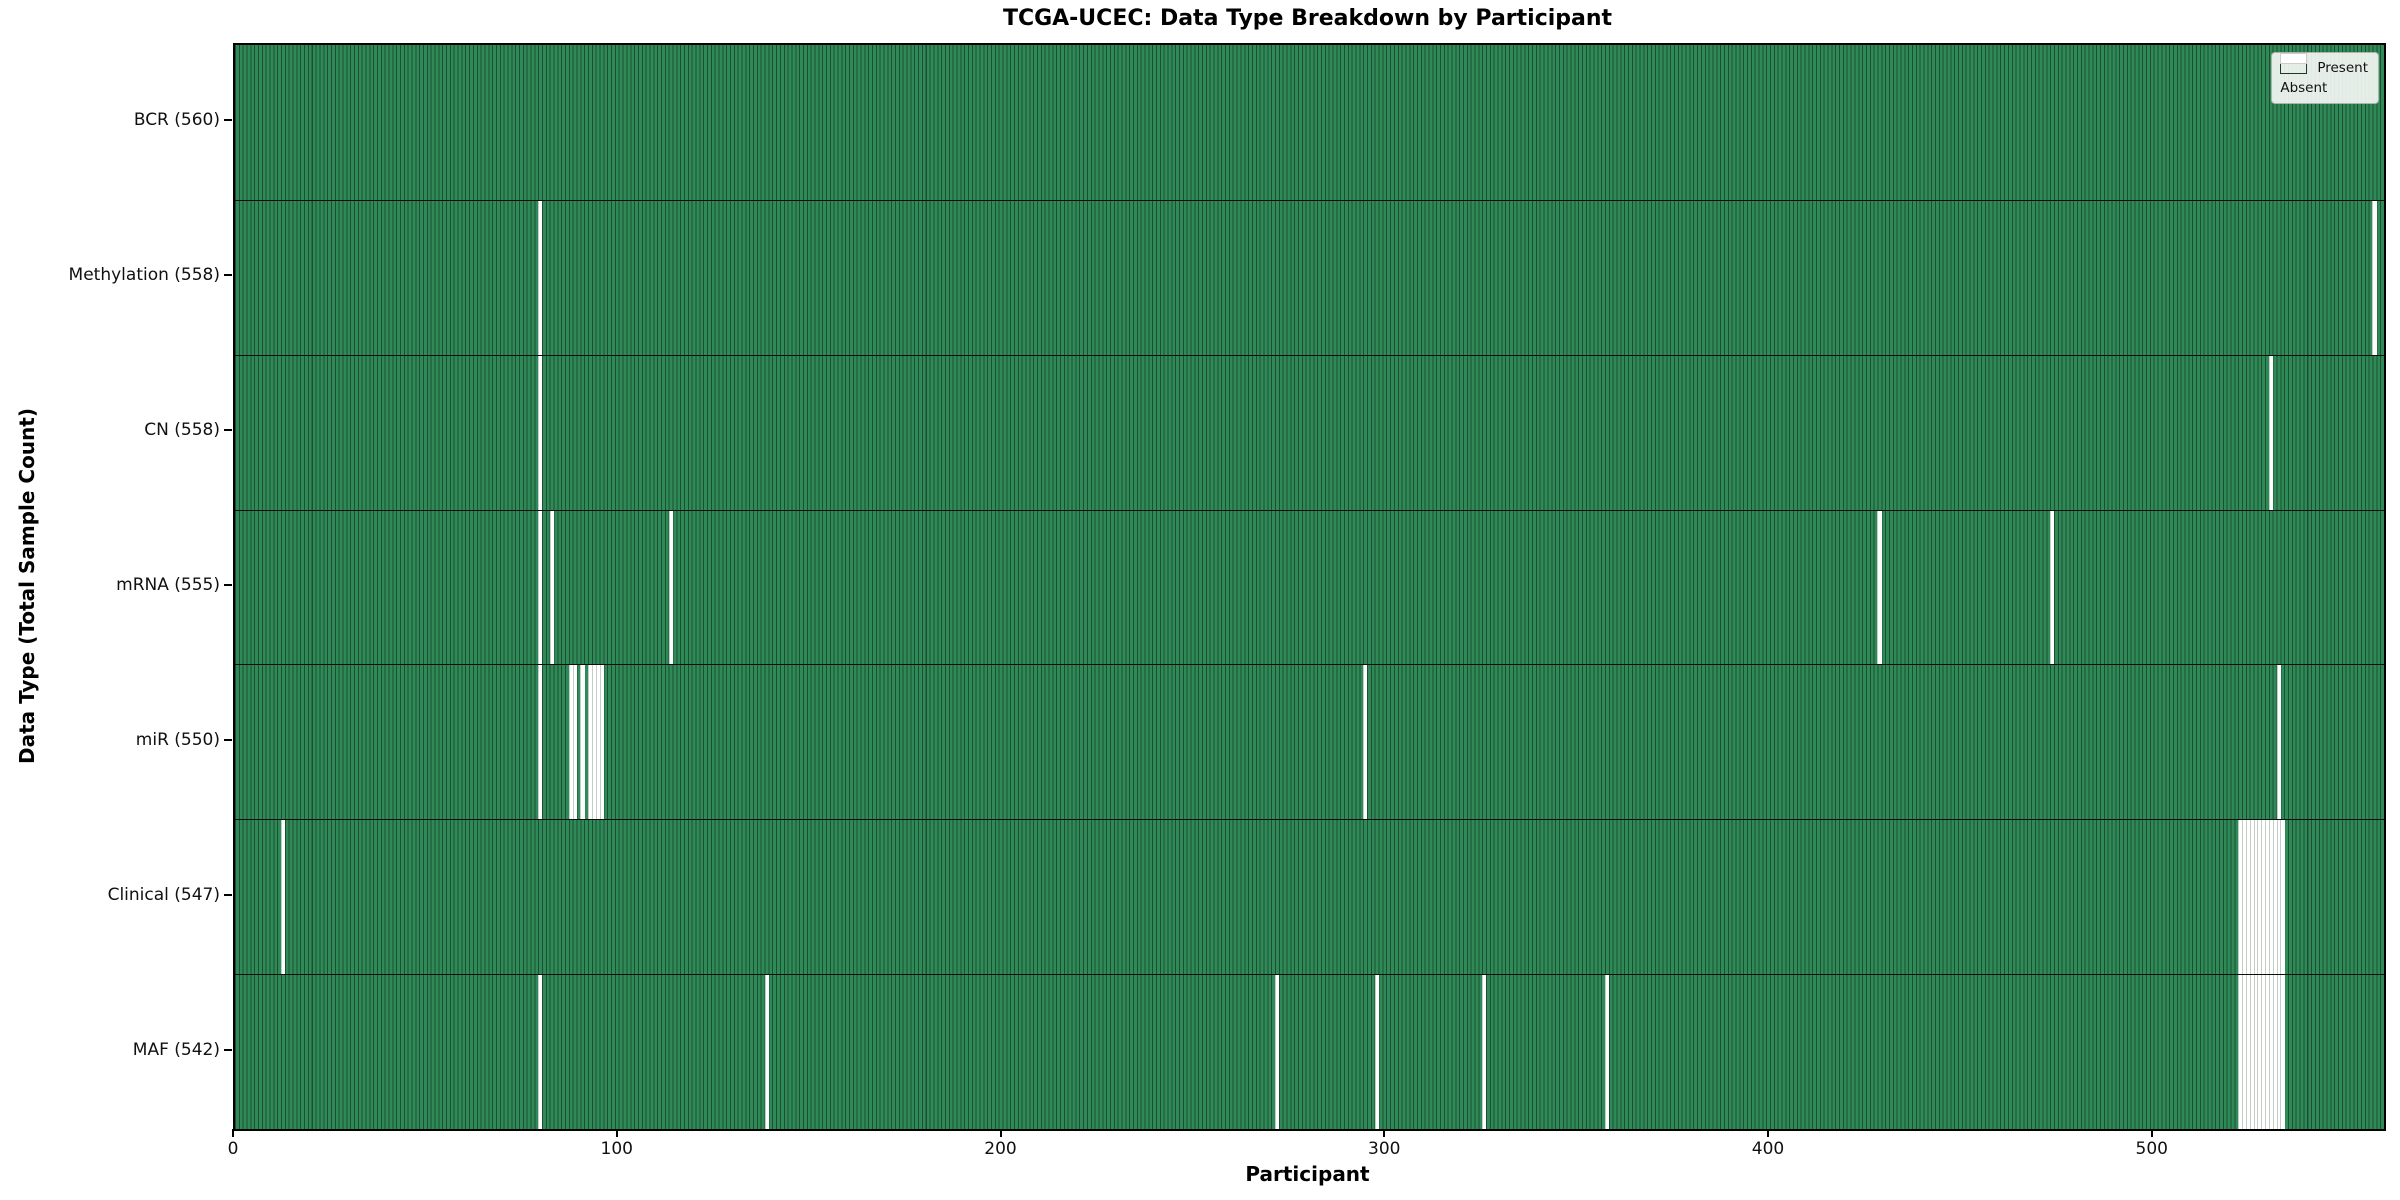 This screenshot has width=2400, height=1200. What do you see at coordinates (144, 275) in the screenshot?
I see `y-tick-label-Methylation: Methylation (558)` at bounding box center [144, 275].